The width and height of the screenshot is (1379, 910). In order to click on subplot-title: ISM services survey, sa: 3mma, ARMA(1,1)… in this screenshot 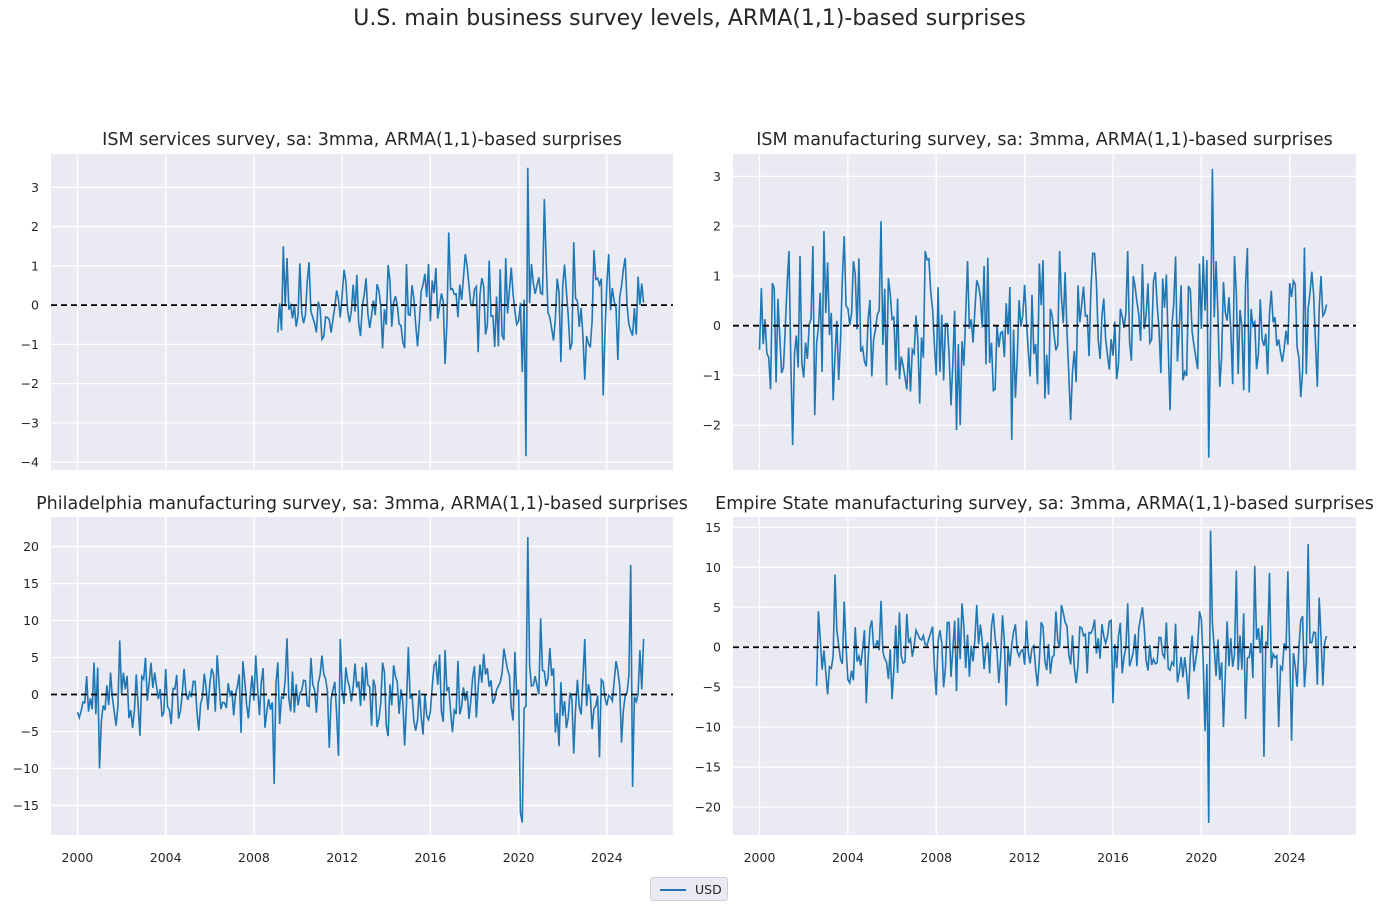, I will do `click(362, 140)`.